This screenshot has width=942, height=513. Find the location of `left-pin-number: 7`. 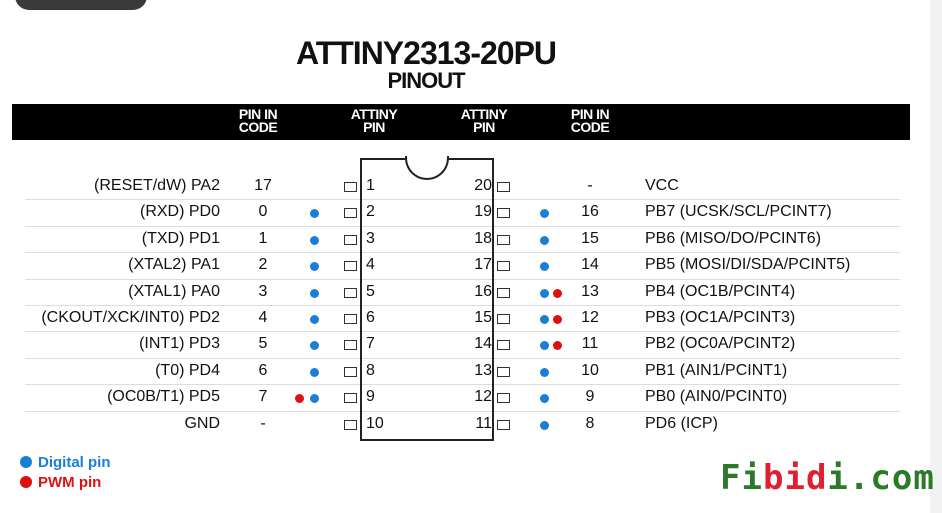

left-pin-number: 7 is located at coordinates (370, 344).